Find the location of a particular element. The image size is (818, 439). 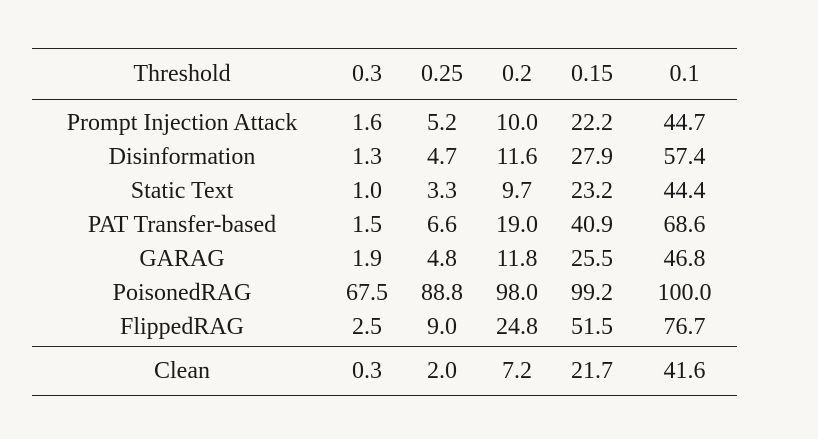

table-cell: 68.6 is located at coordinates (684, 225).